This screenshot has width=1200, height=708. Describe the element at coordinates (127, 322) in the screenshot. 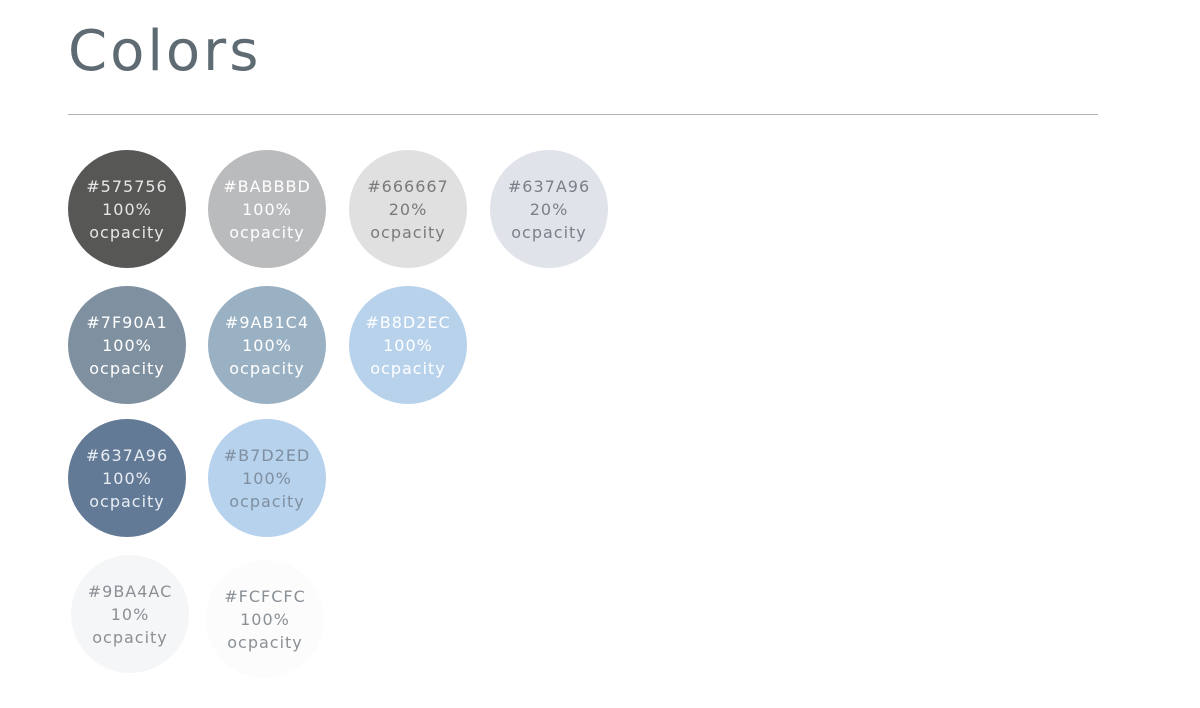

I see `swatch-hex: #7F90A1` at that location.